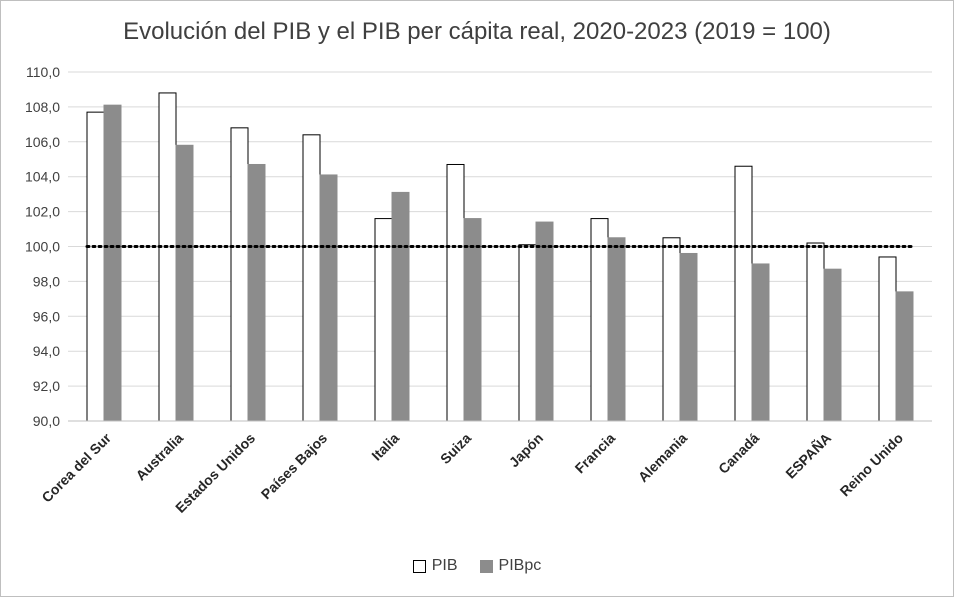  What do you see at coordinates (43, 72) in the screenshot?
I see `y-tick-label: 110,0` at bounding box center [43, 72].